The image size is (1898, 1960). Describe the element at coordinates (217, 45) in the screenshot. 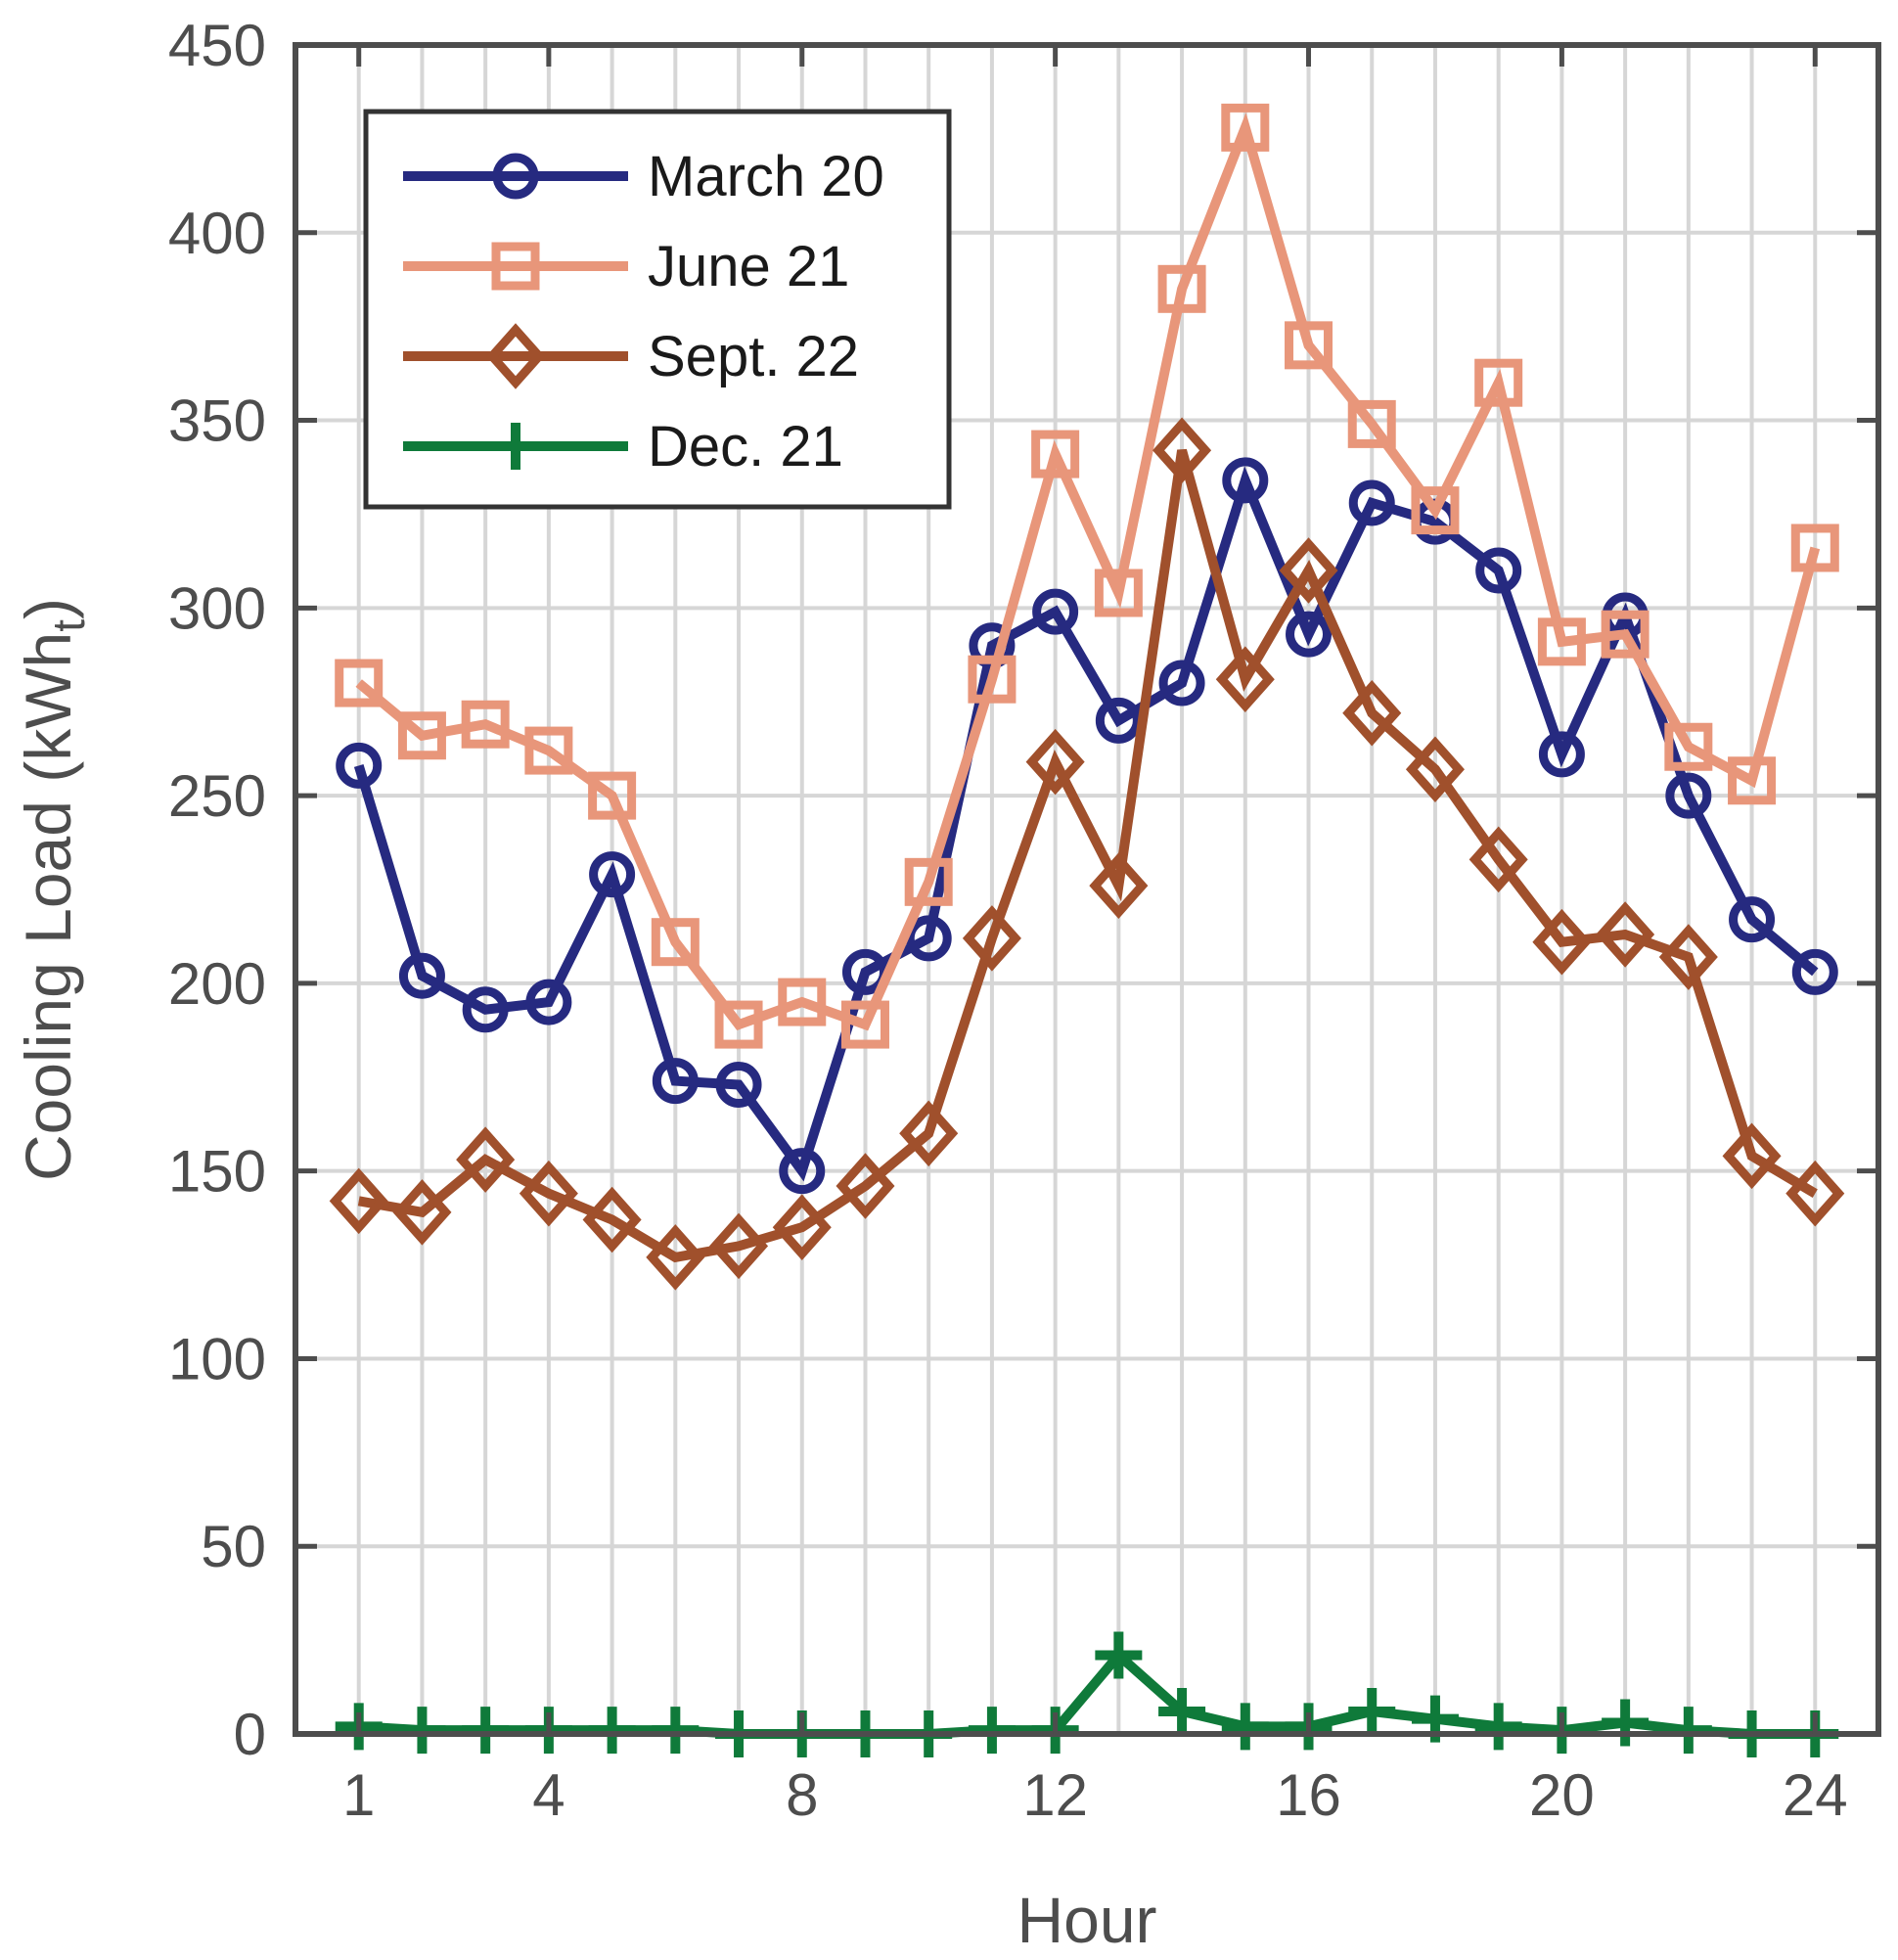

I see `y-tick-label-450: 450` at that location.